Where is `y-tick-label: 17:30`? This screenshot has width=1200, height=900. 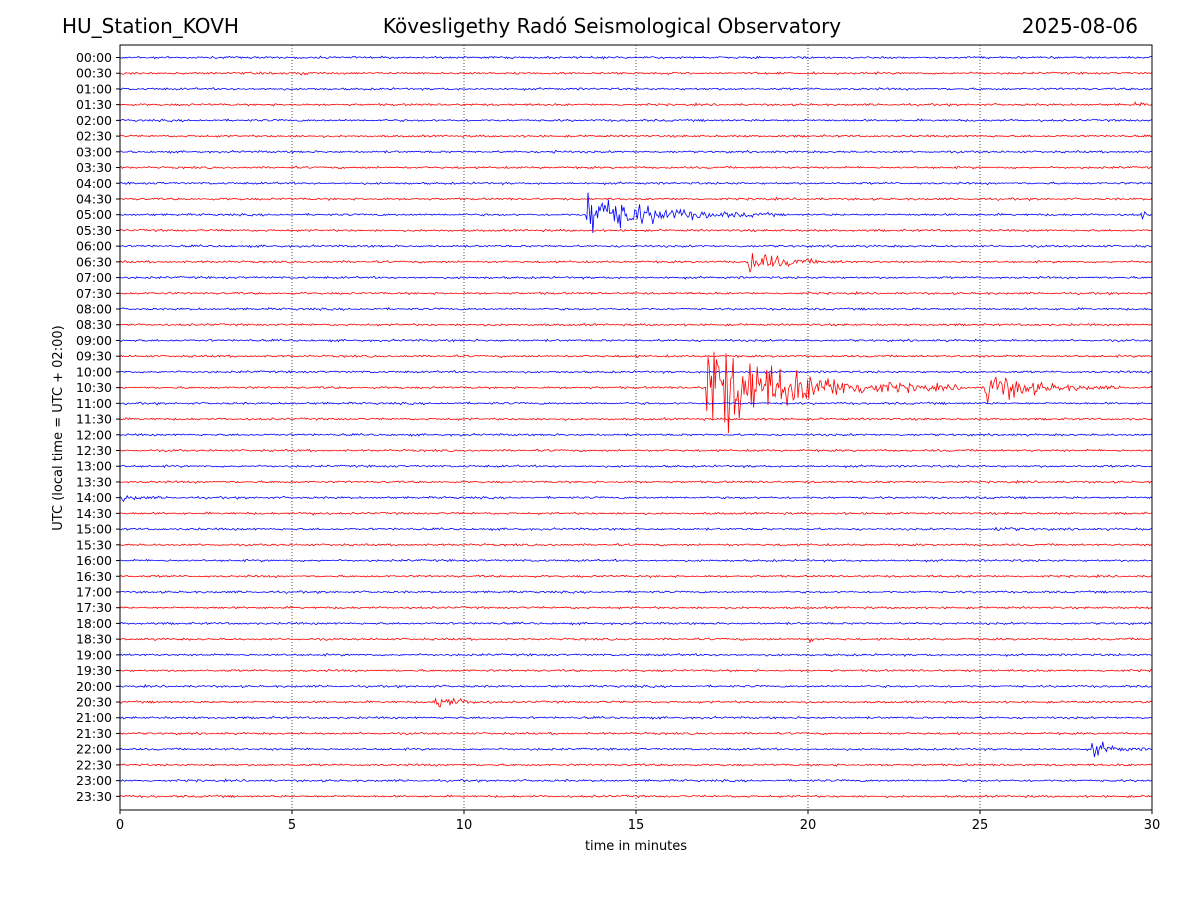 y-tick-label: 17:30 is located at coordinates (94, 607).